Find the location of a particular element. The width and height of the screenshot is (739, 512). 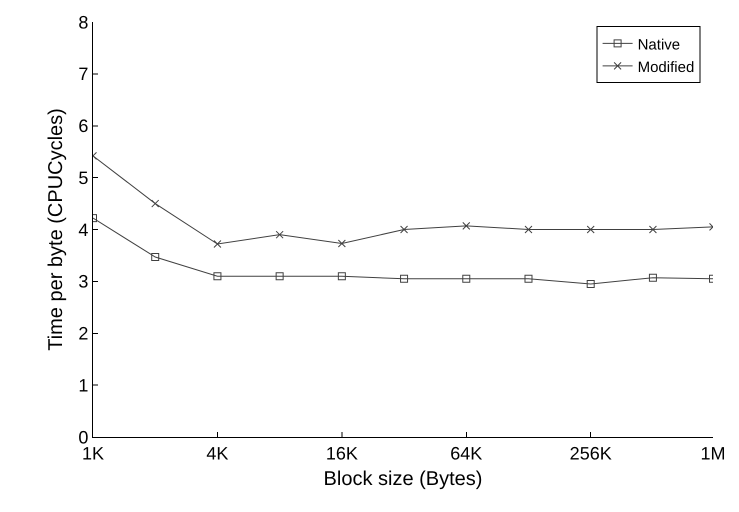

legend-label: Modified is located at coordinates (666, 67).